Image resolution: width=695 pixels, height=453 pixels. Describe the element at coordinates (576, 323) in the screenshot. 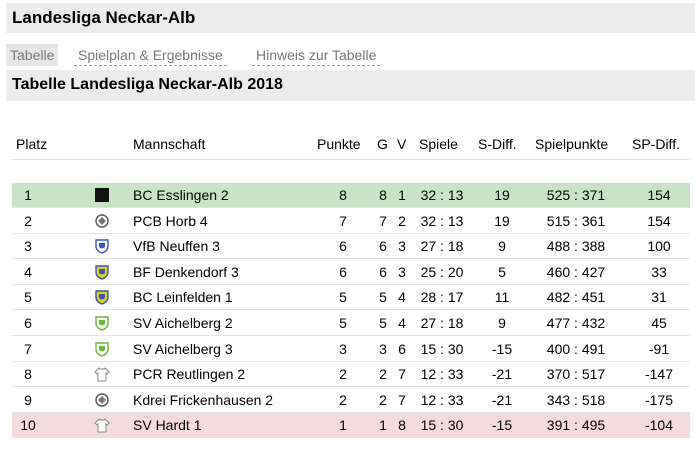

I see `cell-spielpunkte: 477 : 432` at that location.